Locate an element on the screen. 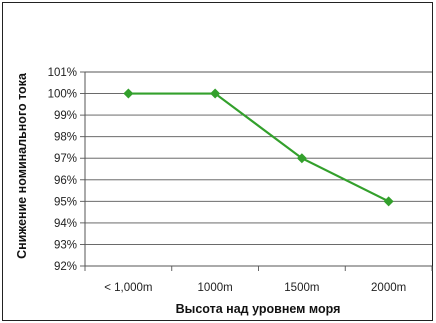 The image size is (436, 323). x-tick-label: < 1,000m is located at coordinates (128, 288).